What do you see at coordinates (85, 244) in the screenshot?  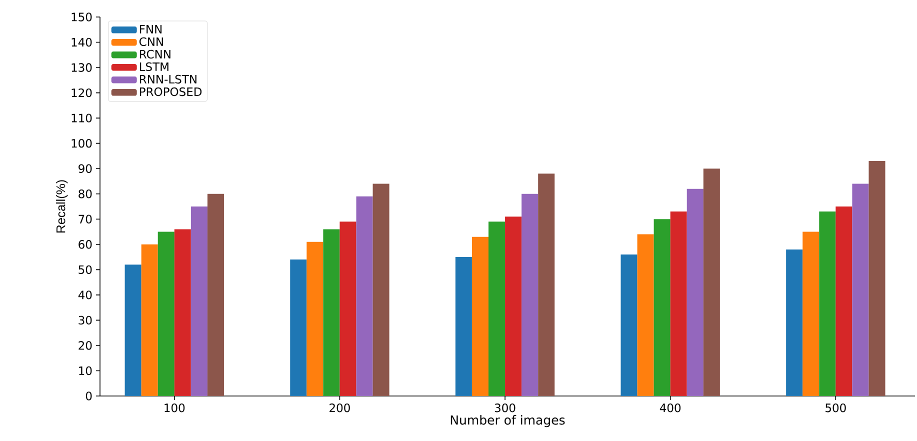 I see `y-tick-label: 60` at bounding box center [85, 244].